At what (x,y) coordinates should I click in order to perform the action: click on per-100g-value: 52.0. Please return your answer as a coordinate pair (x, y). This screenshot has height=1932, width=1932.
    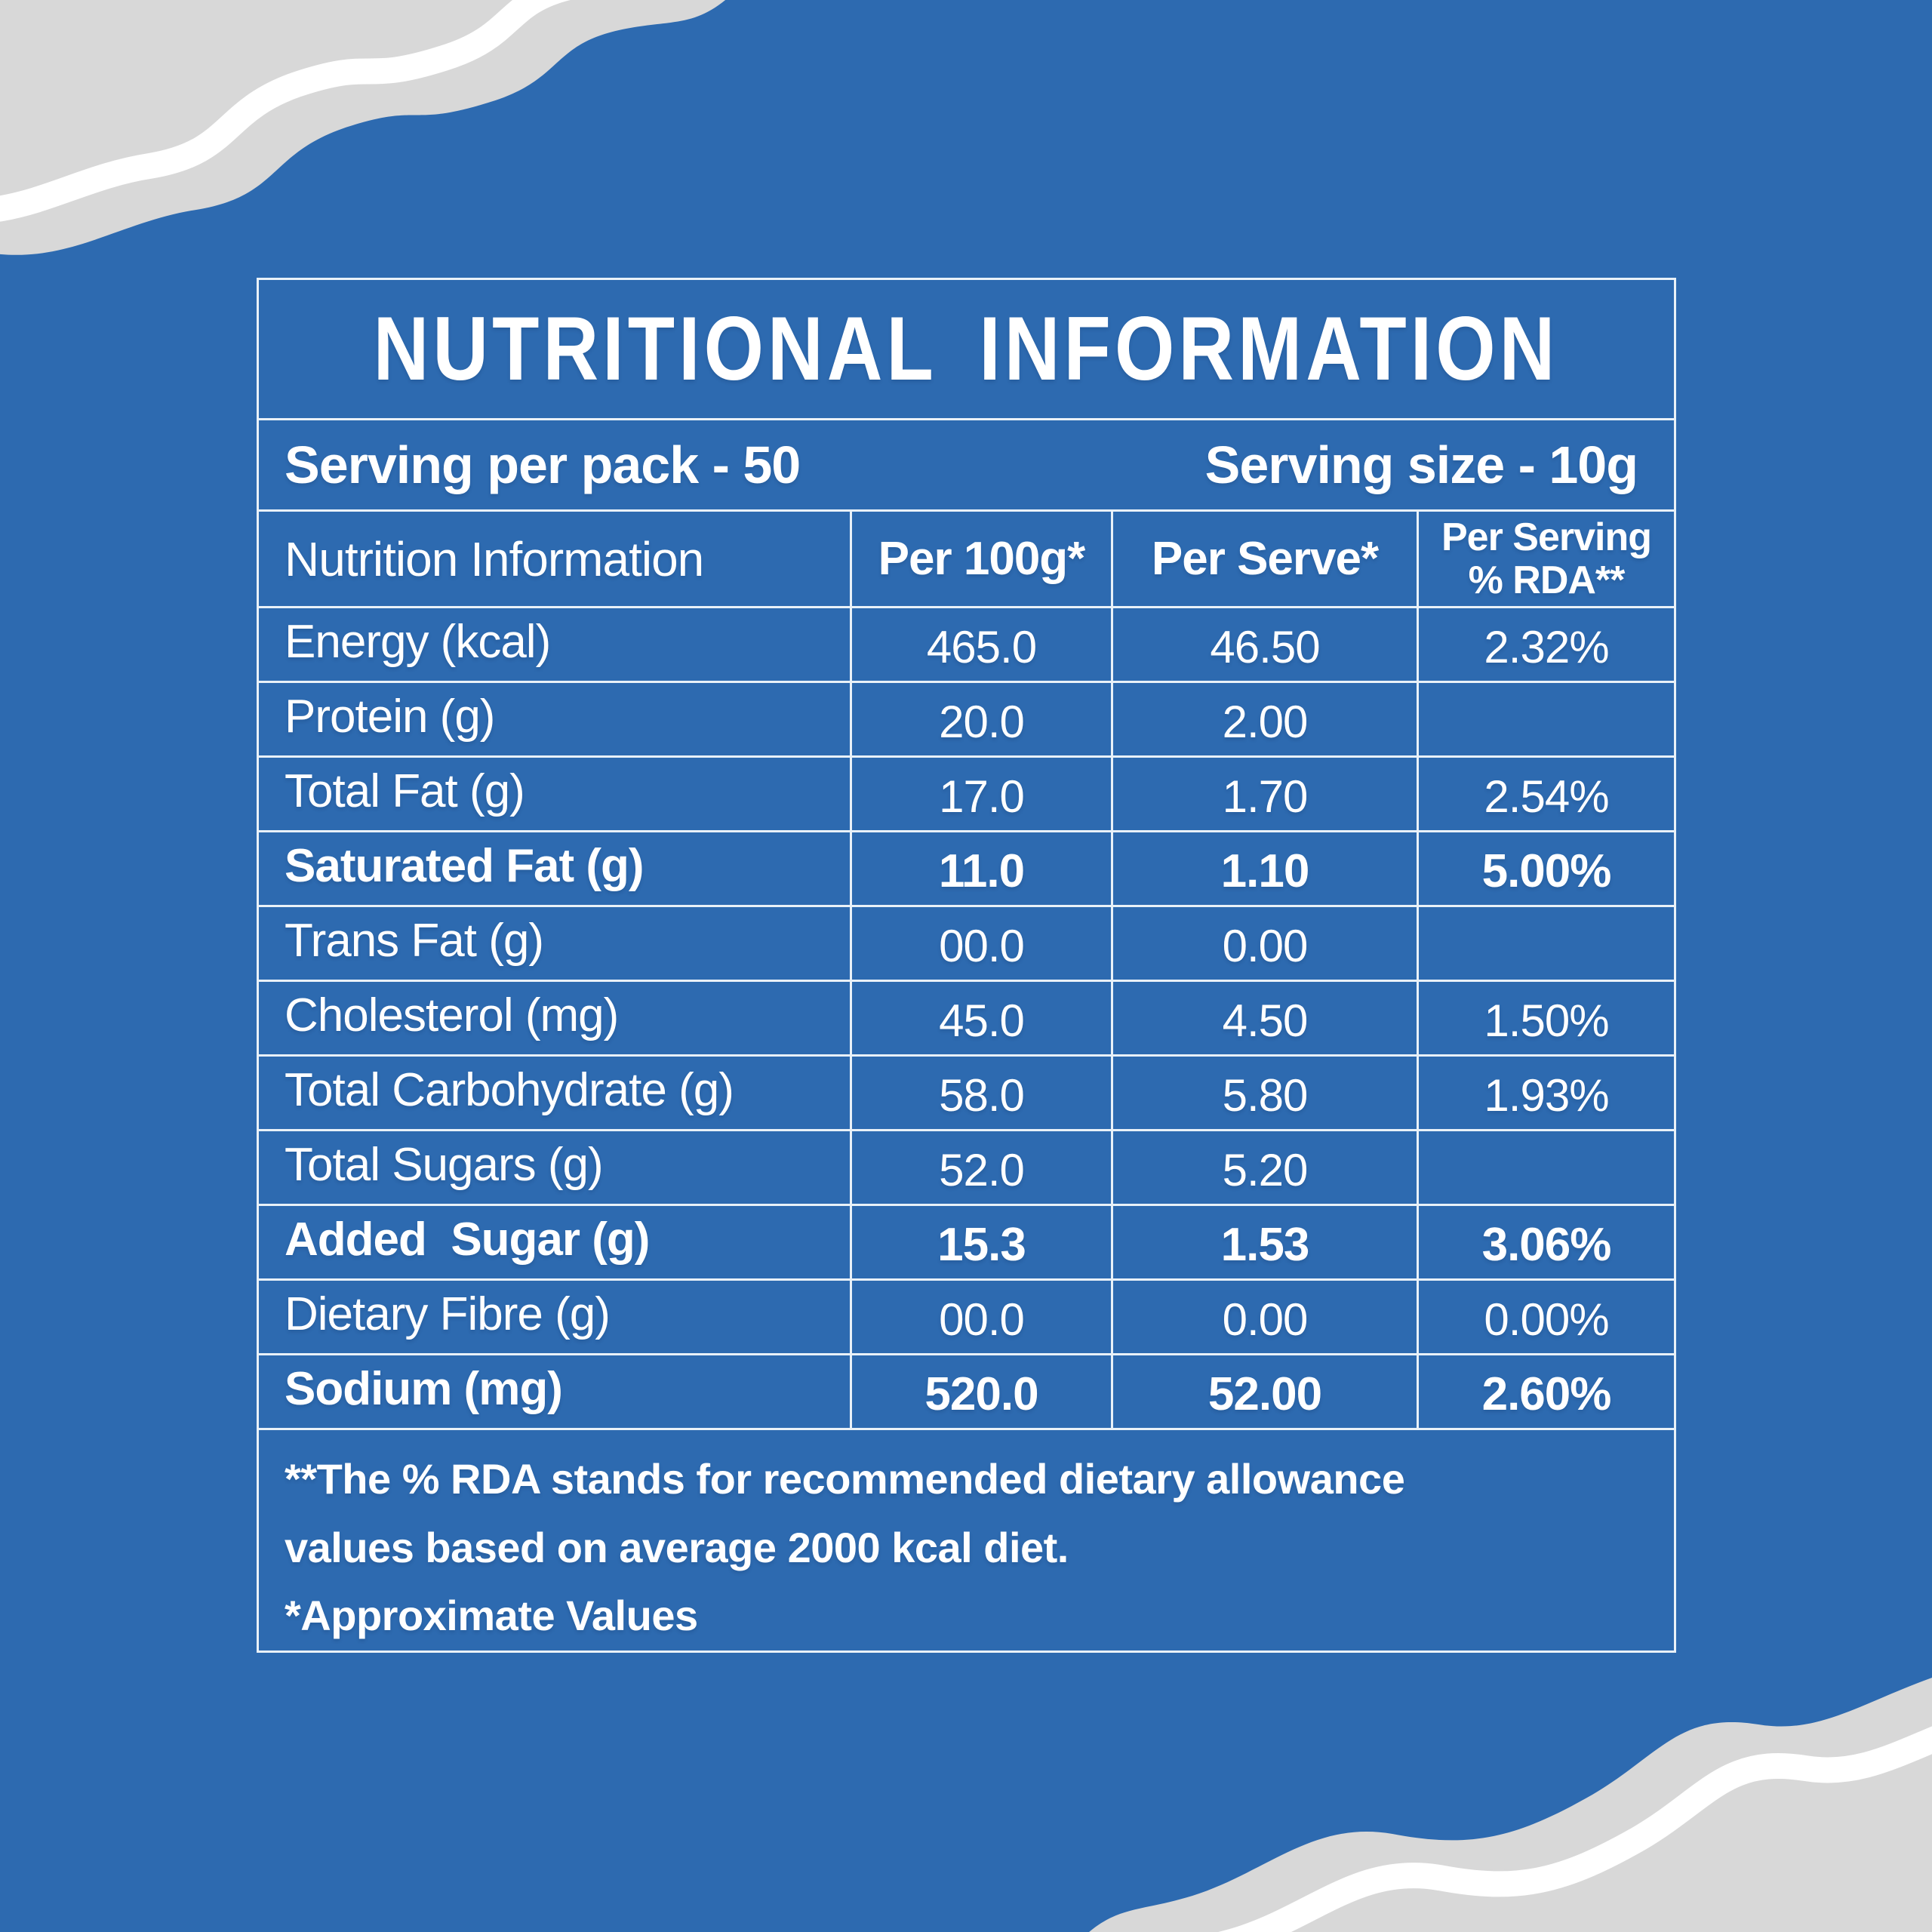
    Looking at the image, I should click on (980, 1167).